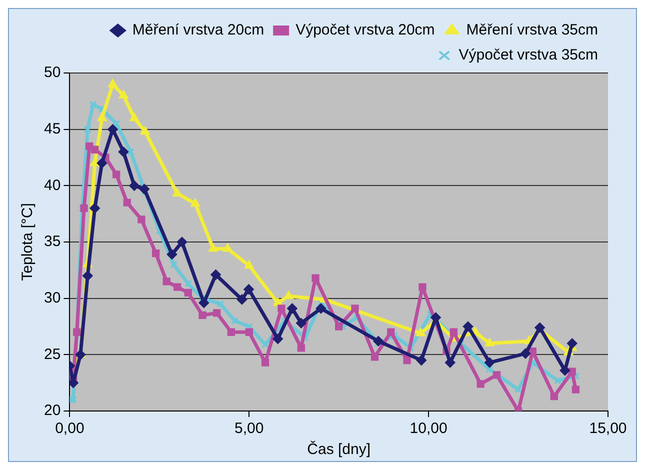 This screenshot has width=645, height=470. Describe the element at coordinates (249, 429) in the screenshot. I see `x-tick-label: 5,00` at that location.